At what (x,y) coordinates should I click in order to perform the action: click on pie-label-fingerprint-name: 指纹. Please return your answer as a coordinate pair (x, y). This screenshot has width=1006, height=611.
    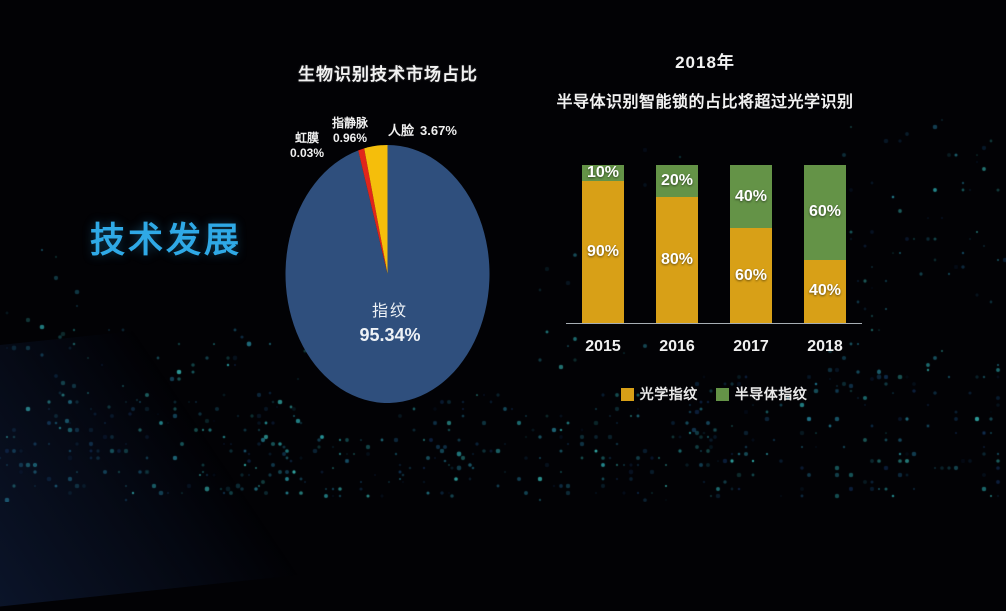
    Looking at the image, I should click on (389, 311).